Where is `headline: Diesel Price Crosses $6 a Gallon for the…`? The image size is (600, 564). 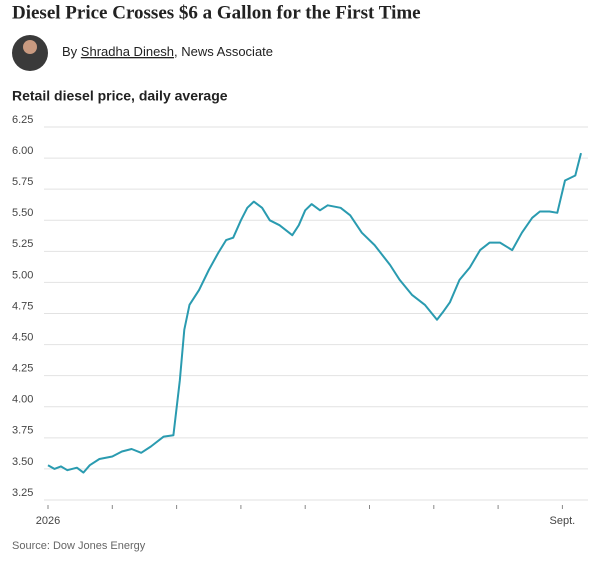 headline: Diesel Price Crosses $6 a Gallon for the… is located at coordinates (216, 12).